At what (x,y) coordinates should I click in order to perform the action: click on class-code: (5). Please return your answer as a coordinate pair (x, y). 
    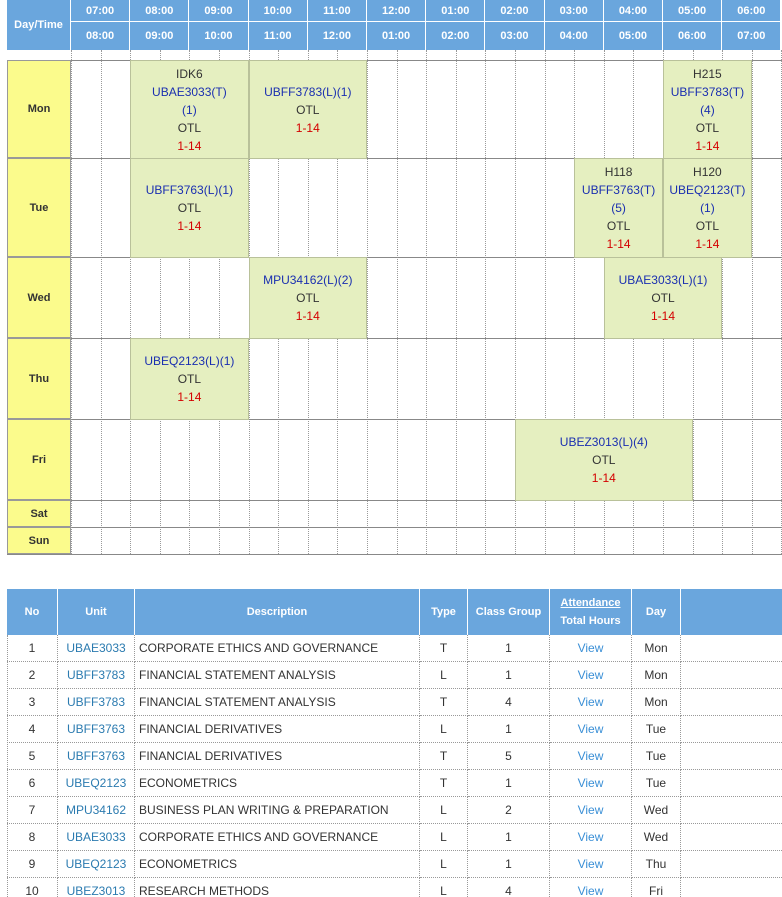
    Looking at the image, I should click on (618, 208).